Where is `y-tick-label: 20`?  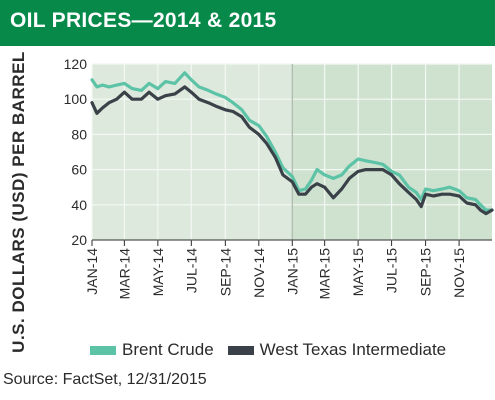 y-tick-label: 20 is located at coordinates (79, 240).